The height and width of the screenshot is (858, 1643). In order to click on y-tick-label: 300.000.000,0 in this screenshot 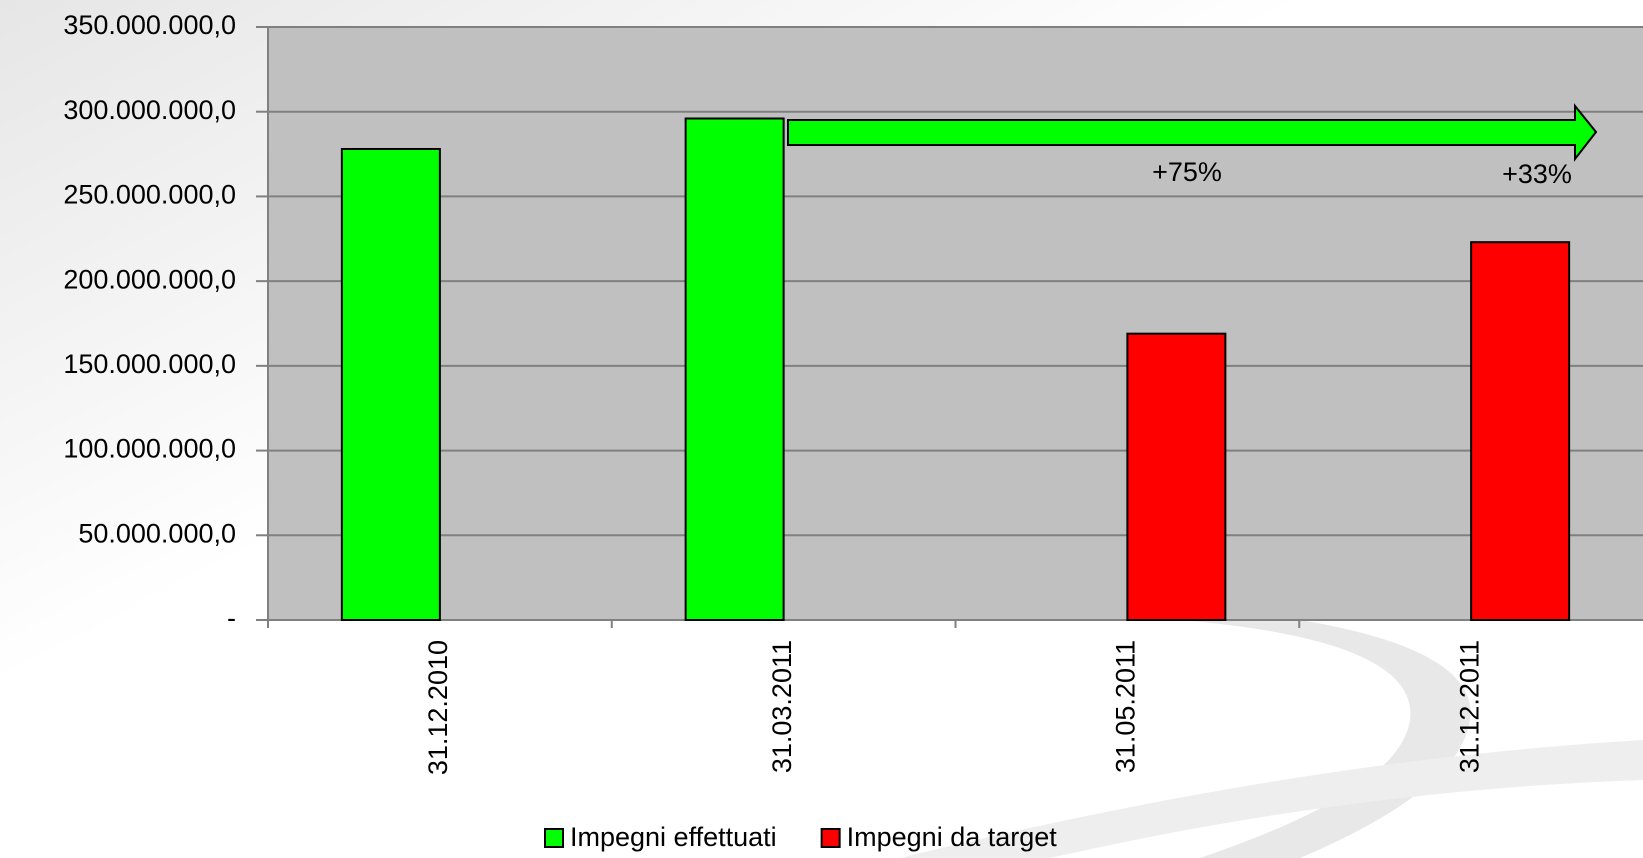, I will do `click(149, 110)`.